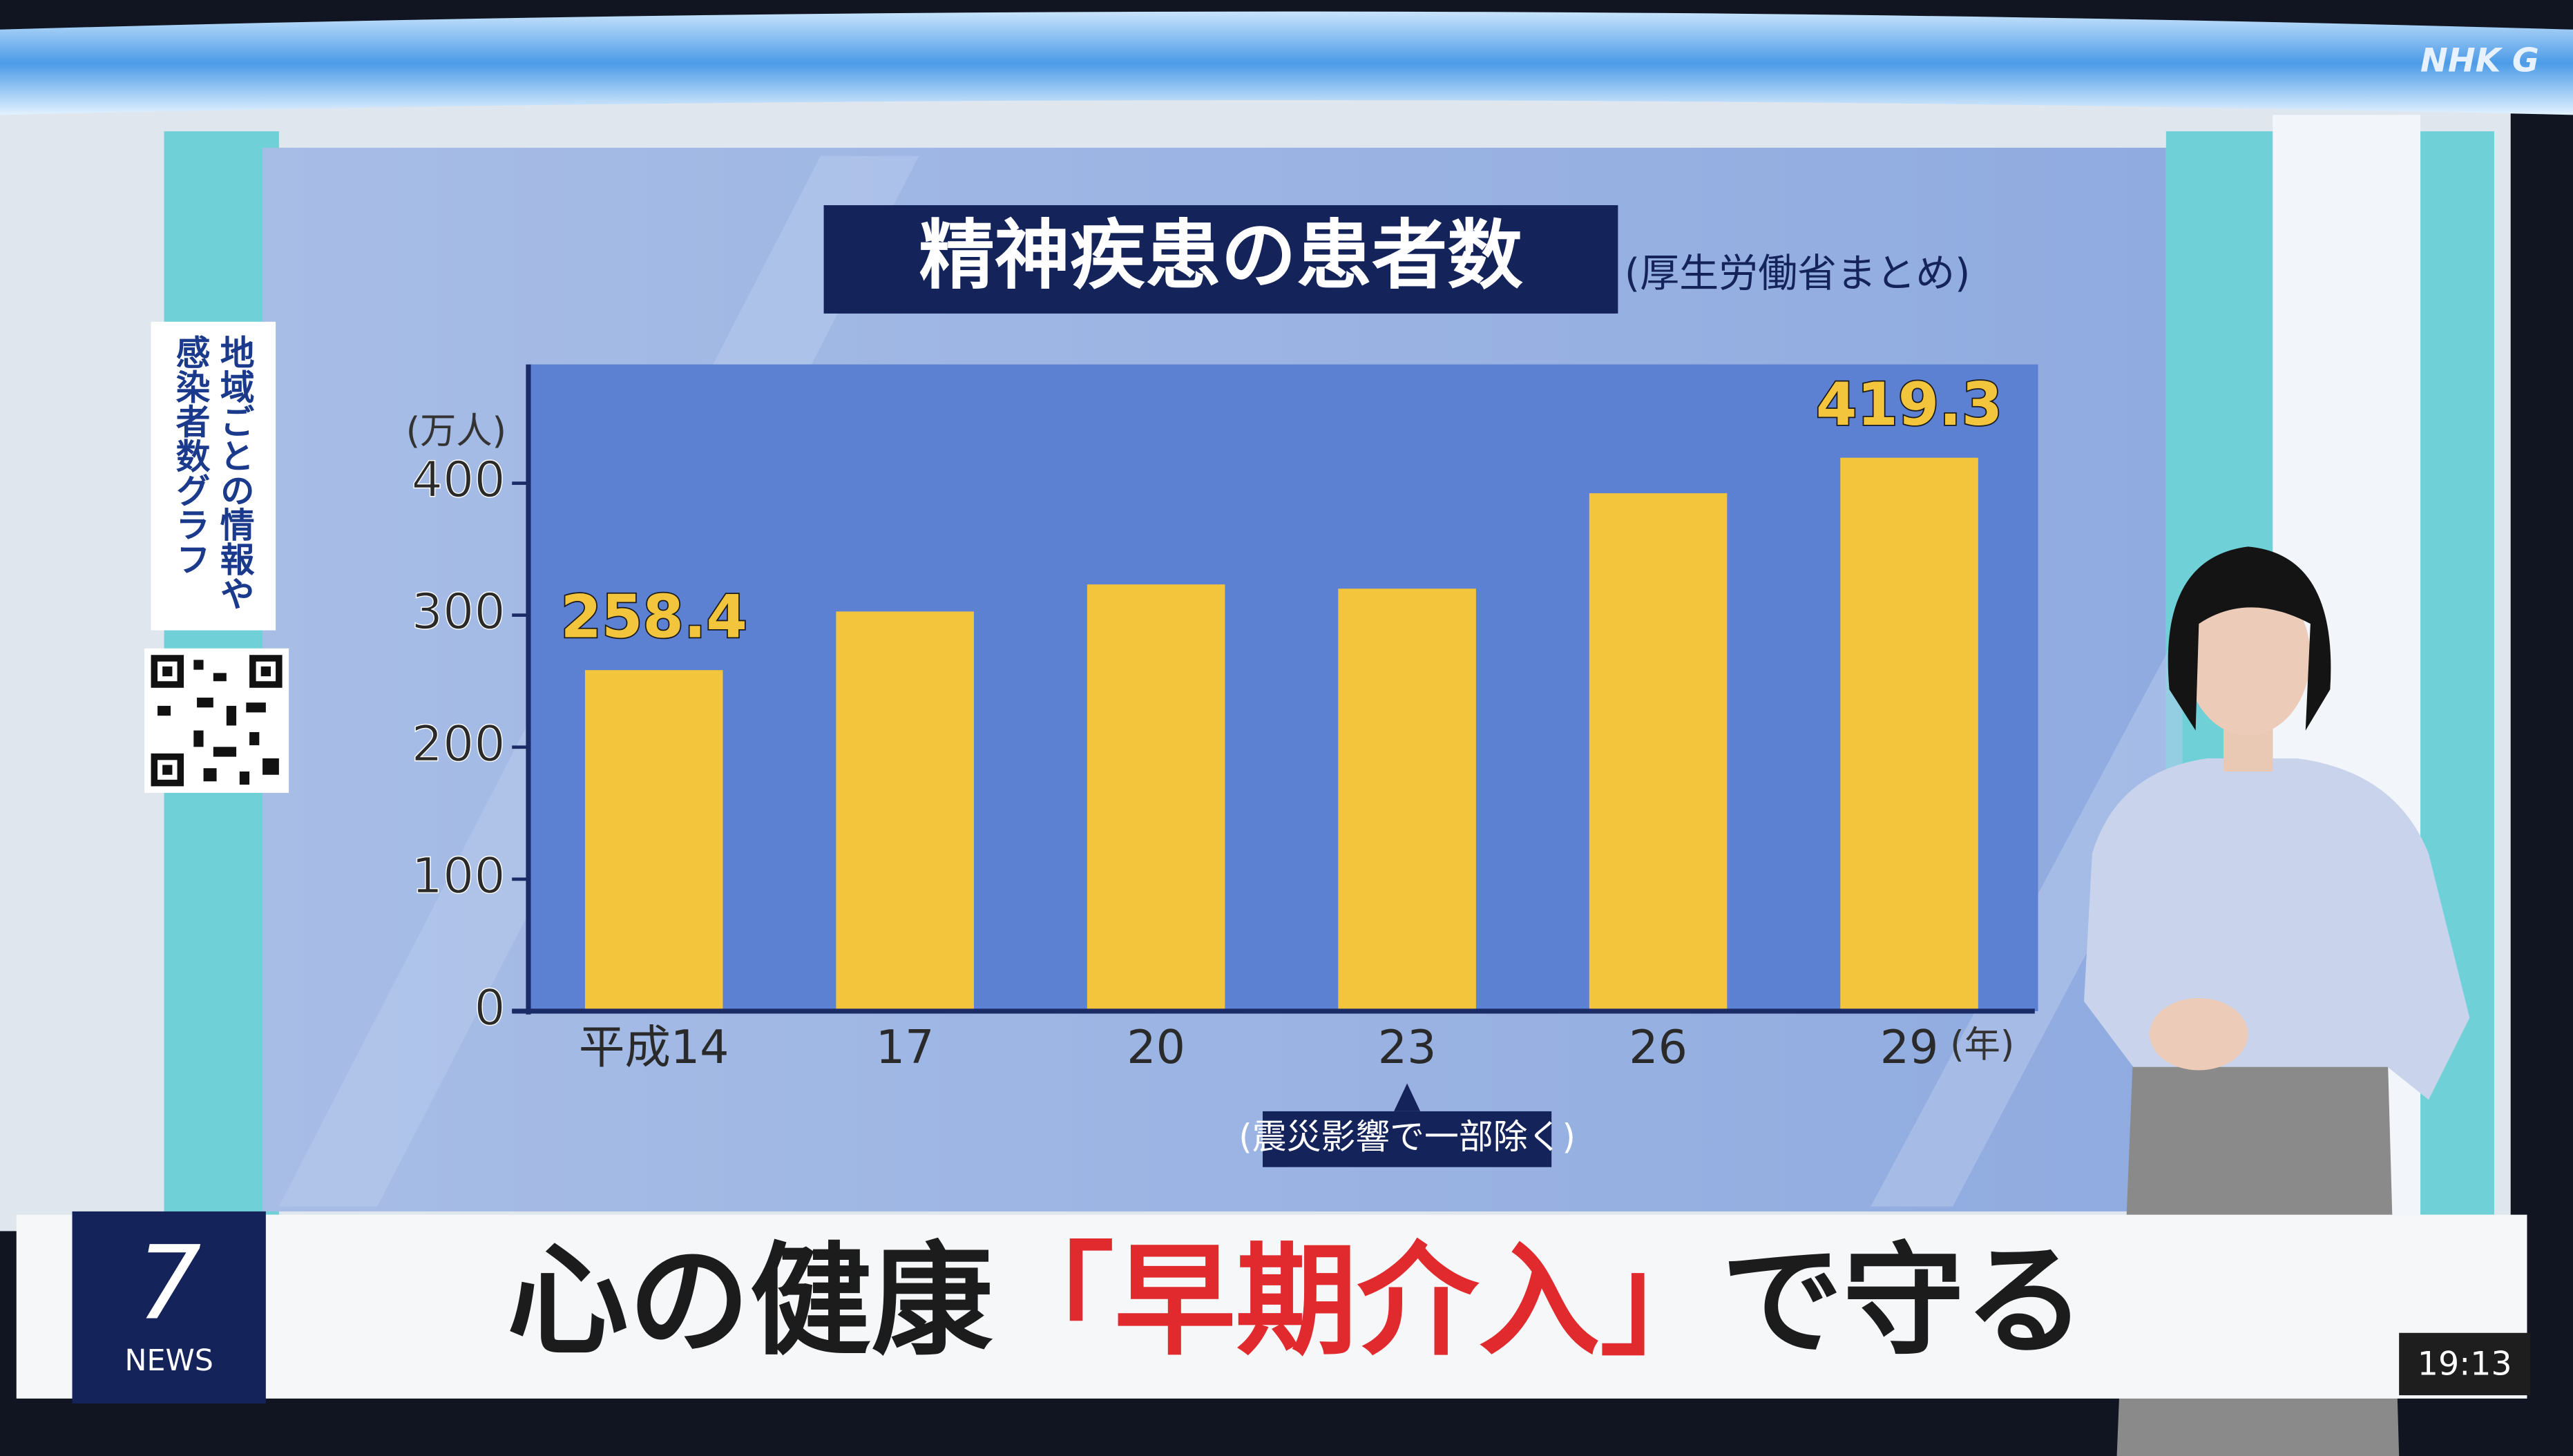 This screenshot has height=1456, width=2573. Describe the element at coordinates (1286, 63) in the screenshot. I see `top-band` at that location.